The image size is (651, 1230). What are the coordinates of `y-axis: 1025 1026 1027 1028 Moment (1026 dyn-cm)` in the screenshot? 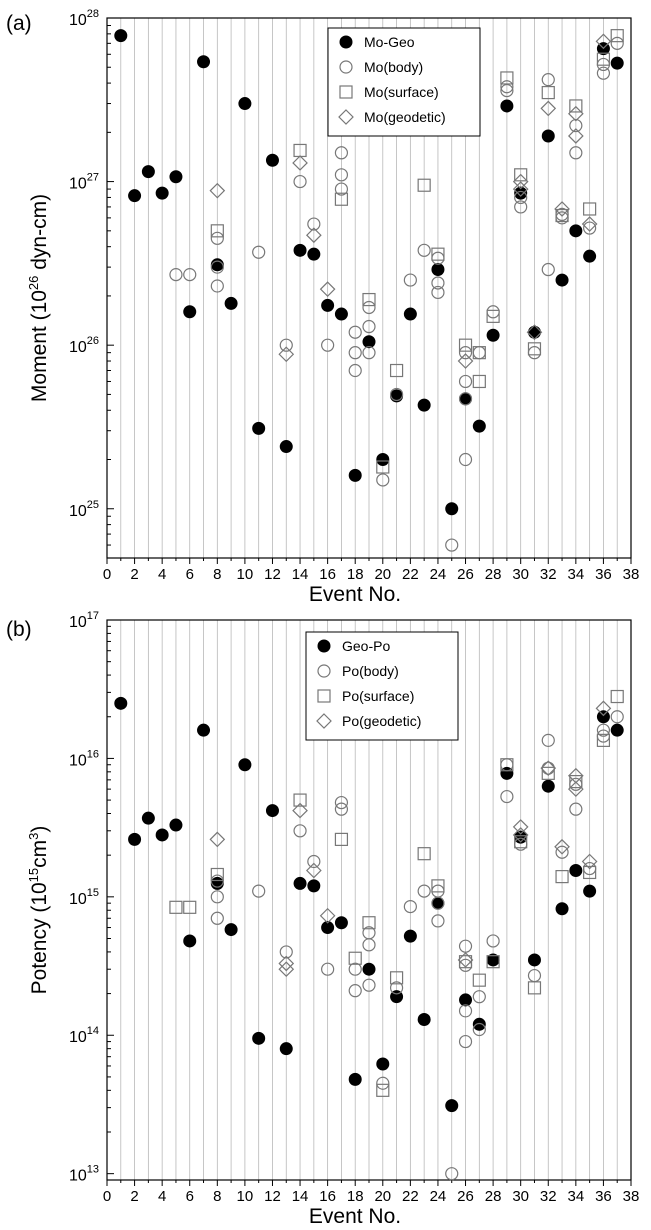 It's located at (70, 283).